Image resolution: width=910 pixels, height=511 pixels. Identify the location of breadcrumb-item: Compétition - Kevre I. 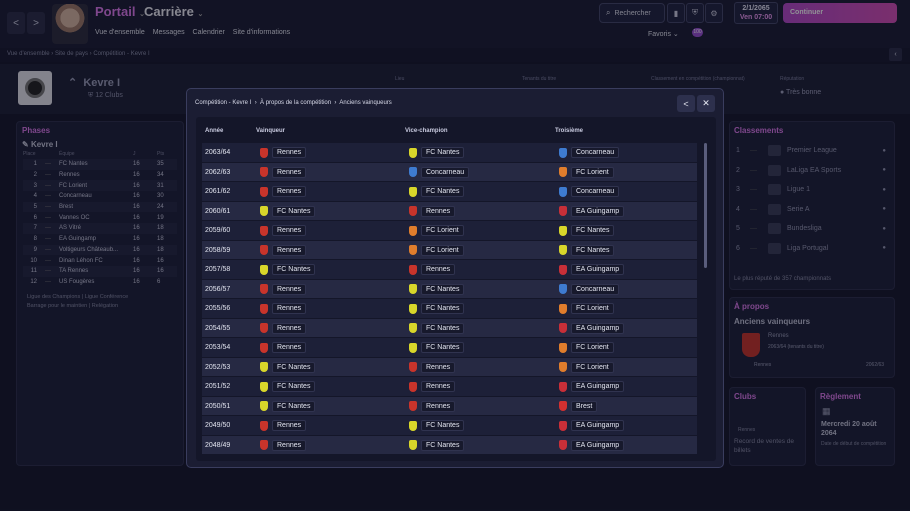
(121, 54).